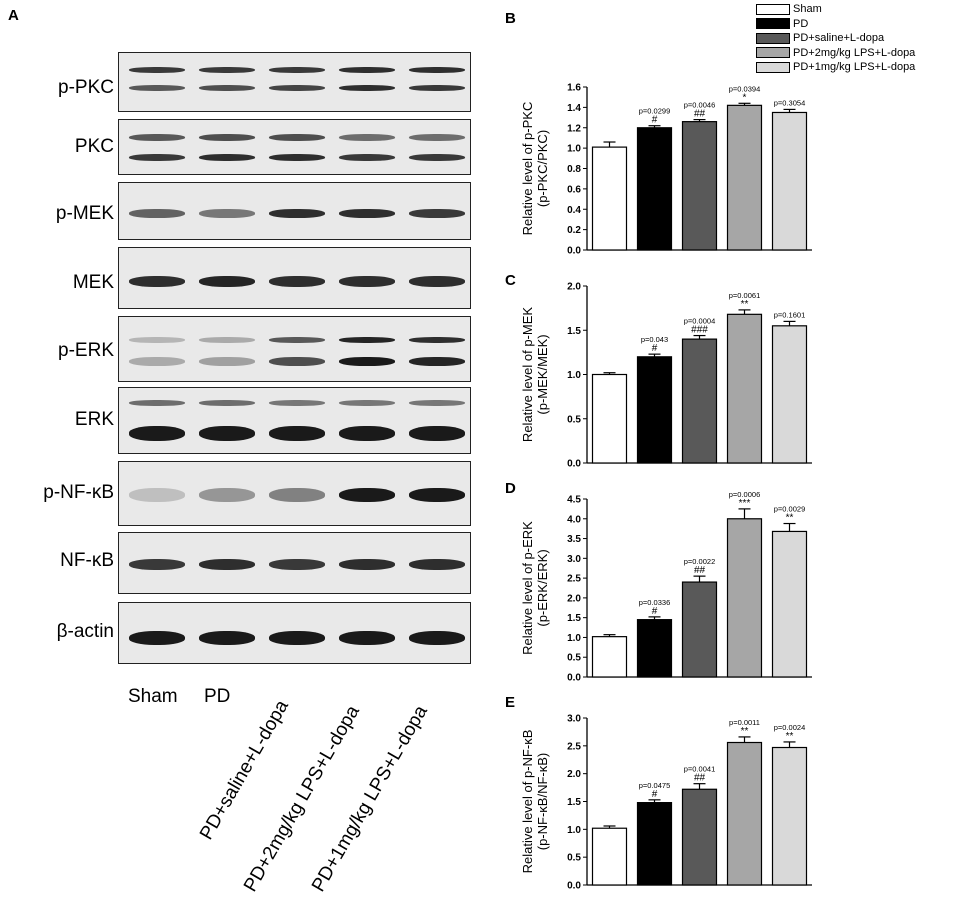  What do you see at coordinates (574, 539) in the screenshot?
I see `y-tick-label: 3.5` at bounding box center [574, 539].